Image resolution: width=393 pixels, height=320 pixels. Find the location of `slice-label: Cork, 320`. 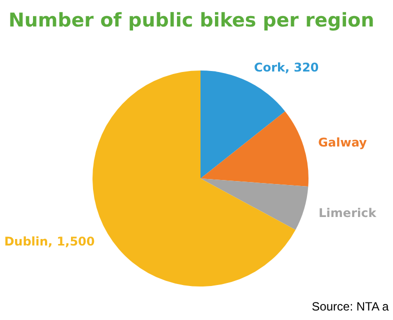

slice-label: Cork, 320 is located at coordinates (286, 67).